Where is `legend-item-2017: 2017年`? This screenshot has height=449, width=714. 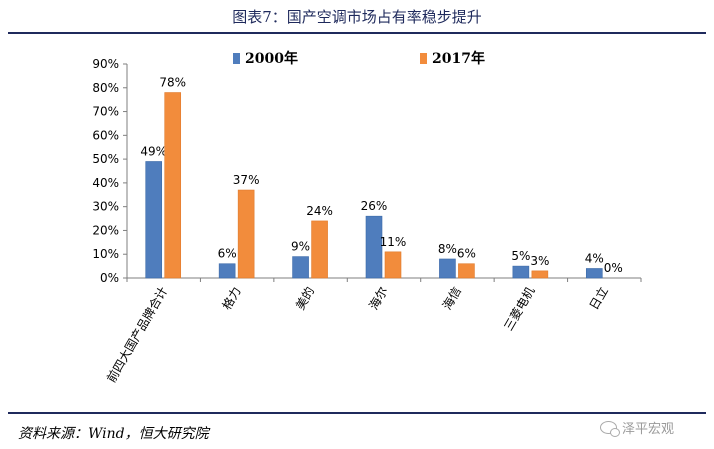
legend-item-2017: 2017年 is located at coordinates (452, 58).